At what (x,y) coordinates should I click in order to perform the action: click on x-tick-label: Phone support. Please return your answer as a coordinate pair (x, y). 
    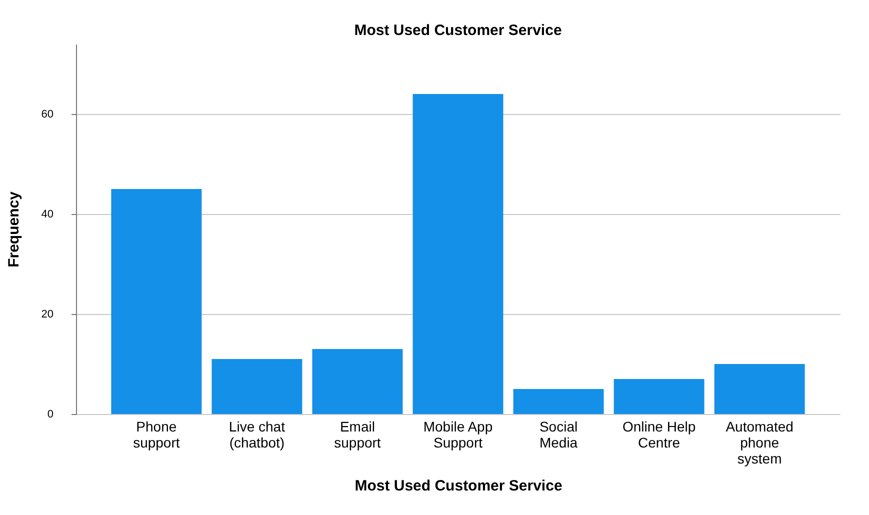
    Looking at the image, I should click on (156, 434).